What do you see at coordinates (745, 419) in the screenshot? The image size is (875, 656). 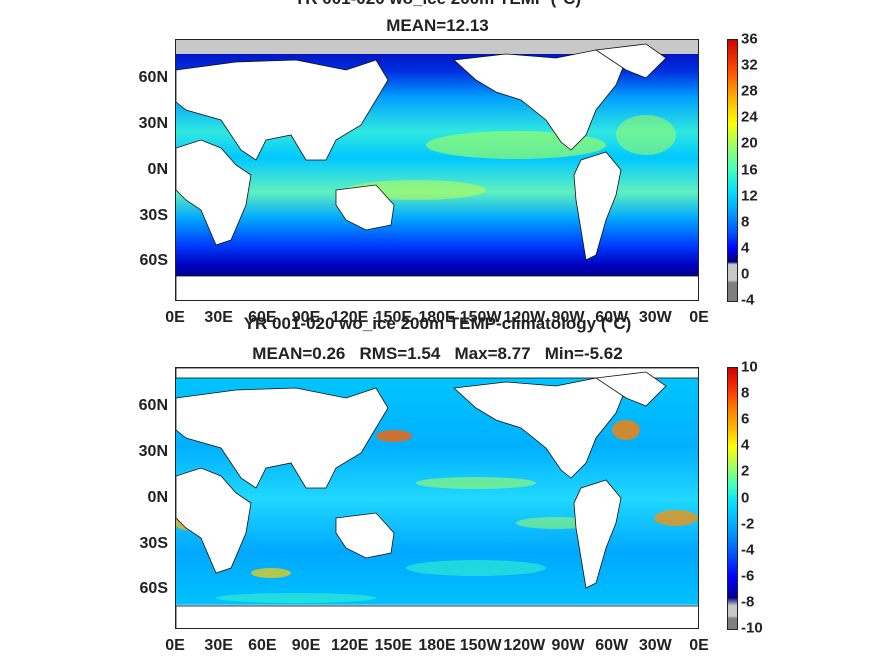 I see `colorbar-tick-label: 6` at bounding box center [745, 419].